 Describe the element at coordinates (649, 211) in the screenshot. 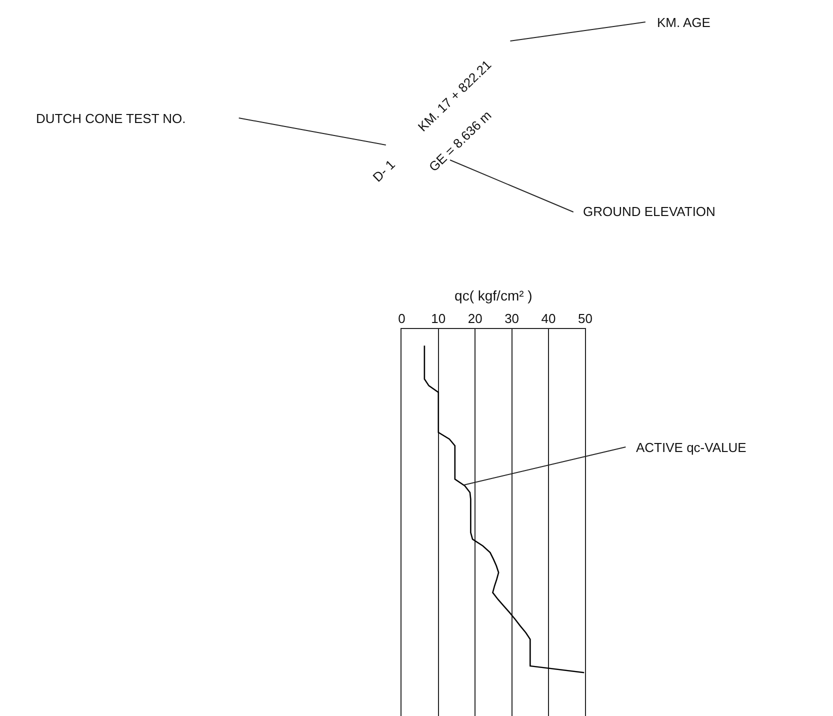

I see `text: GROUND ELEVATION` at that location.